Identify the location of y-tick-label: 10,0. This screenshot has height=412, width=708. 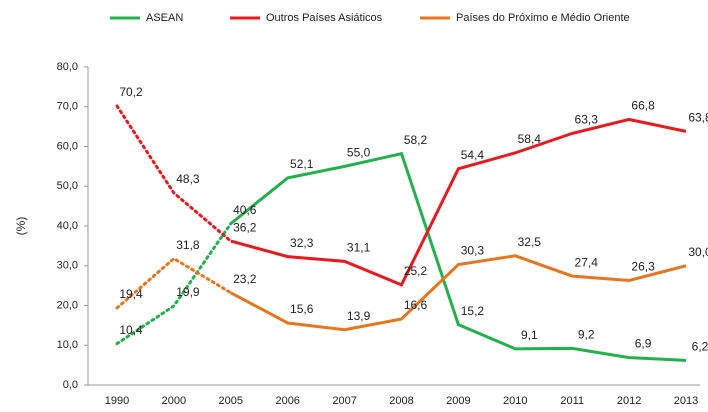
(67, 345).